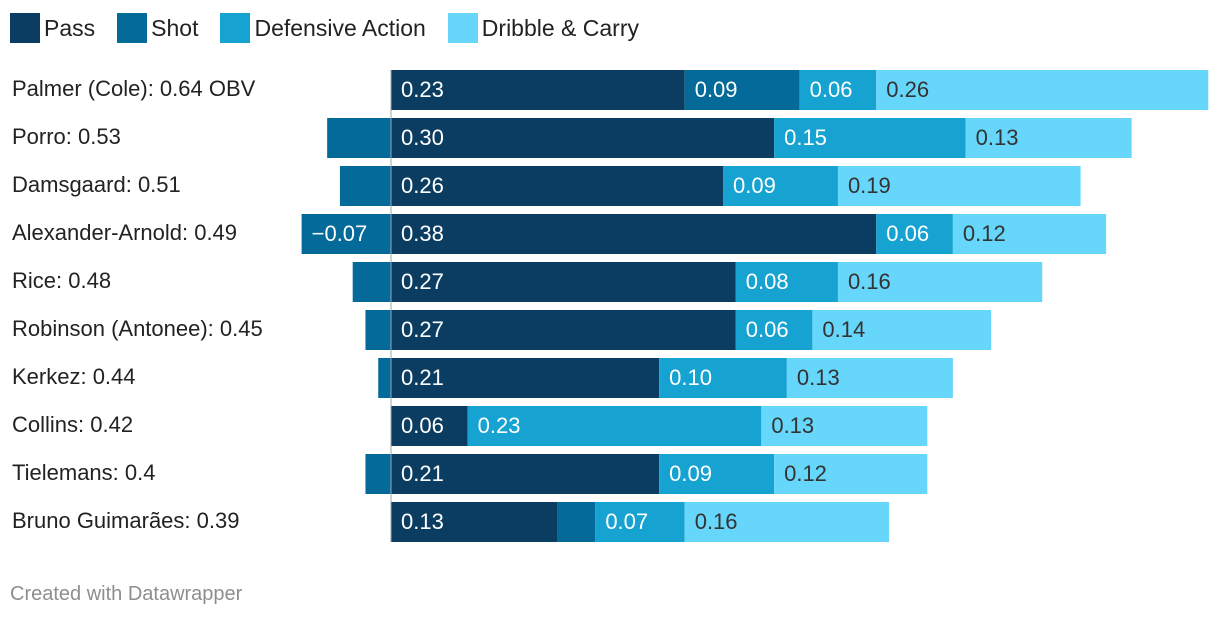 This screenshot has height=618, width=1220. I want to click on legend-item-pass: Pass, so click(52, 28).